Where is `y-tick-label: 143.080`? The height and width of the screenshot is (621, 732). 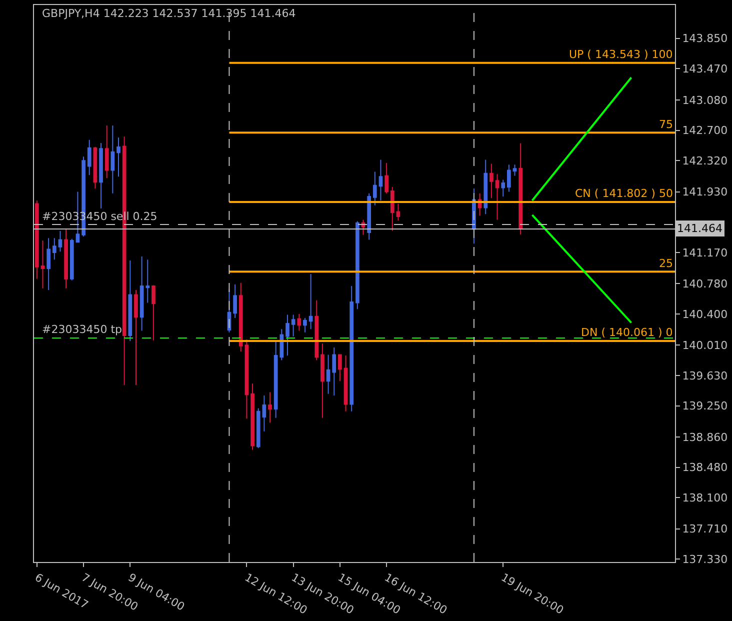 y-tick-label: 143.080 is located at coordinates (705, 100).